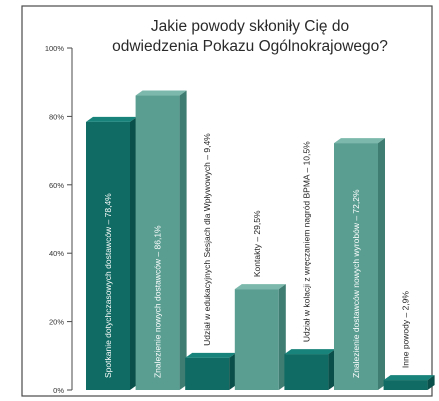 The width and height of the screenshot is (439, 401). Describe the element at coordinates (56, 253) in the screenshot. I see `y-tick-label: 40%` at that location.